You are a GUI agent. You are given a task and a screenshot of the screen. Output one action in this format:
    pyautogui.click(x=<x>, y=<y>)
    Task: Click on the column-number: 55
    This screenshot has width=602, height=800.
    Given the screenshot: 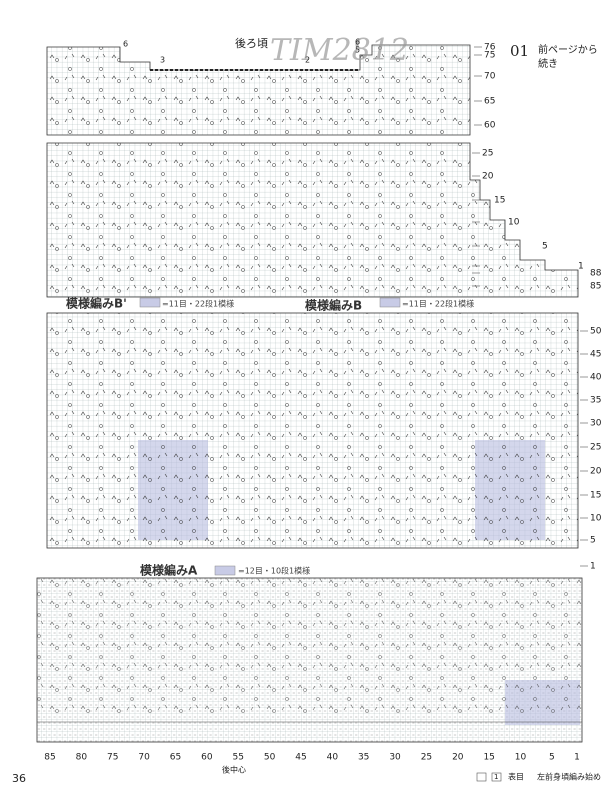 What is the action you would take?
    pyautogui.click(x=237, y=758)
    